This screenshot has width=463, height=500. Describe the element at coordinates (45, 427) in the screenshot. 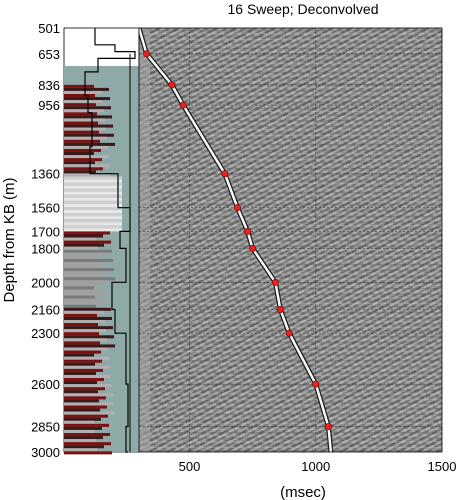

I see `y-tick-label: 2850` at that location.